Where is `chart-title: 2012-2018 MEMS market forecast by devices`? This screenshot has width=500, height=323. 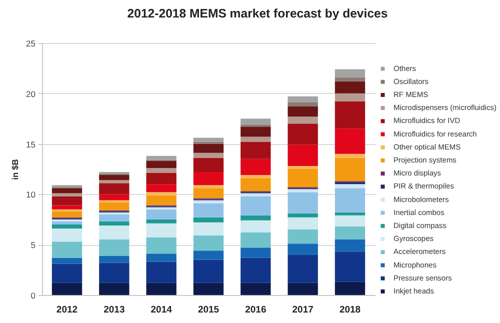
chart-title: 2012-2018 MEMS market forecast by devices is located at coordinates (257, 13).